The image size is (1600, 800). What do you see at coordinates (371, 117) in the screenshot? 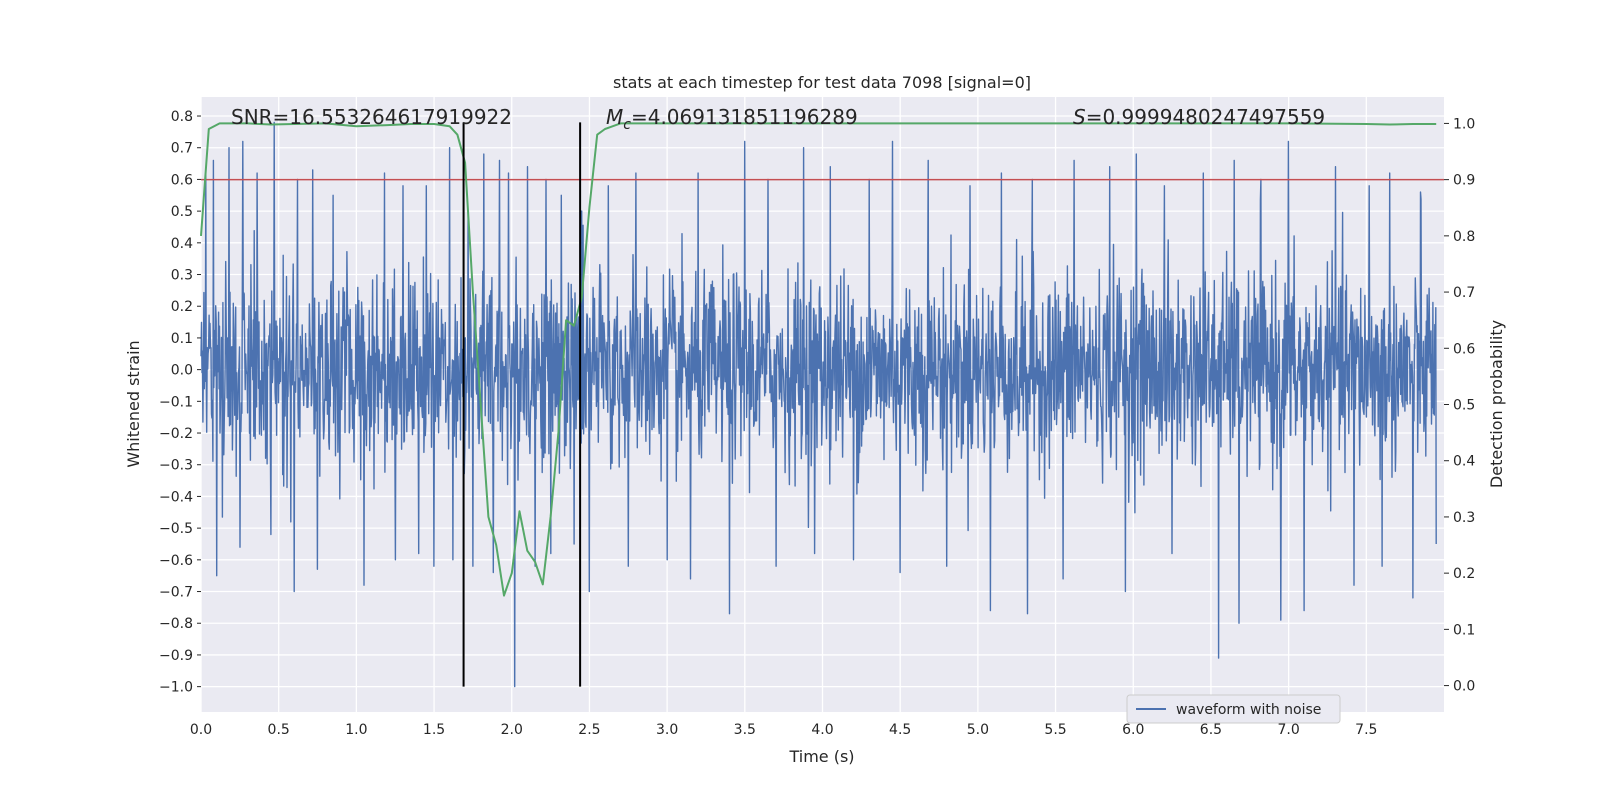
I see `snr-annotation: SNR=16.553264617919922` at bounding box center [371, 117].